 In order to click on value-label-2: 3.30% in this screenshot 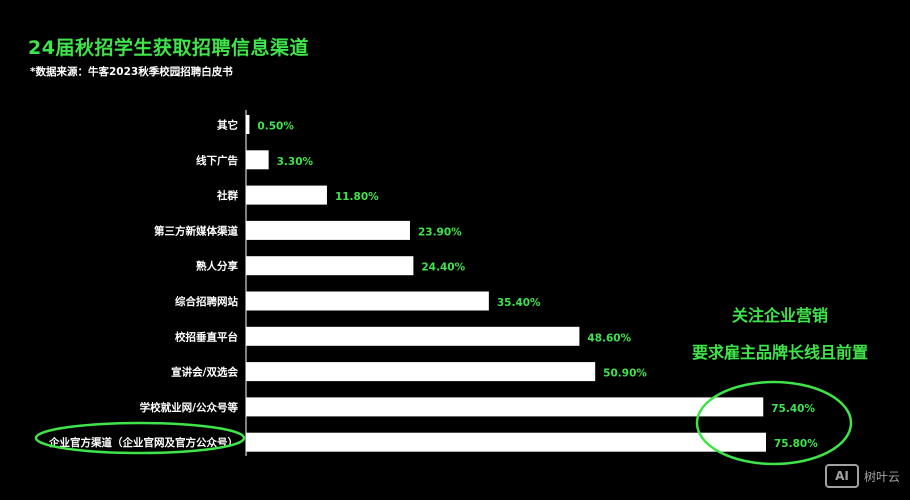, I will do `click(295, 162)`.